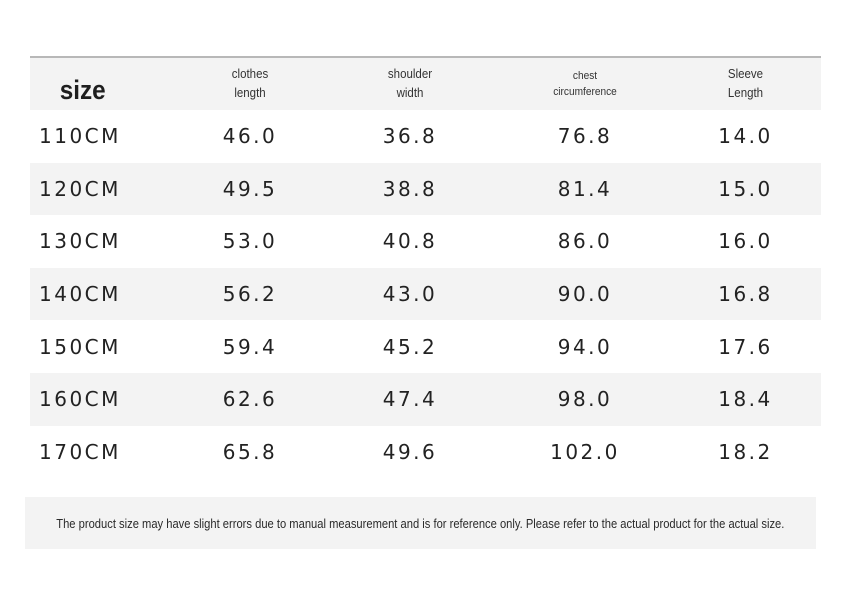  I want to click on row-shoulder-width-cell: 49.6, so click(410, 451).